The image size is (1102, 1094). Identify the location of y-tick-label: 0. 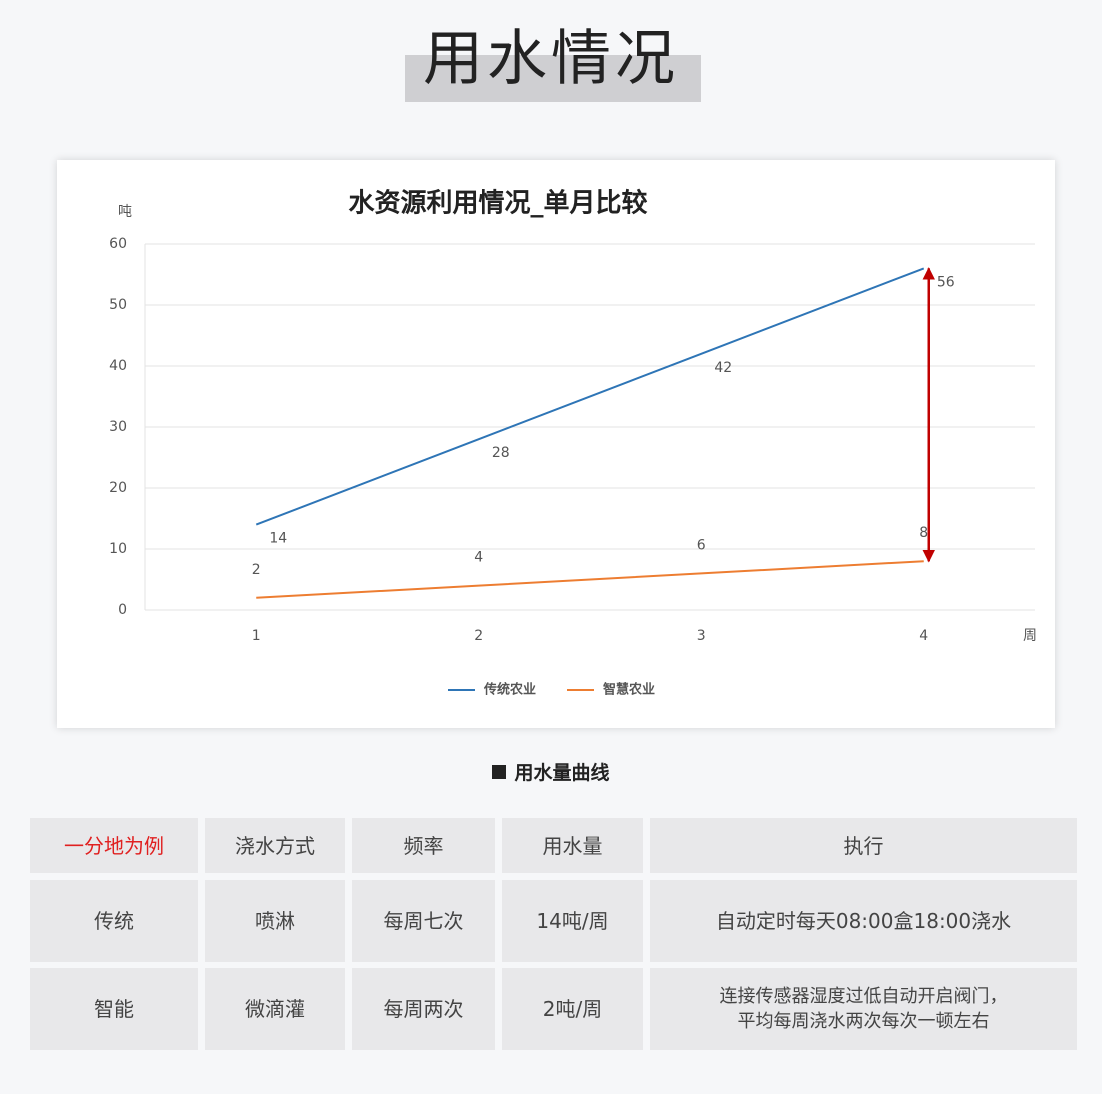
(122, 610).